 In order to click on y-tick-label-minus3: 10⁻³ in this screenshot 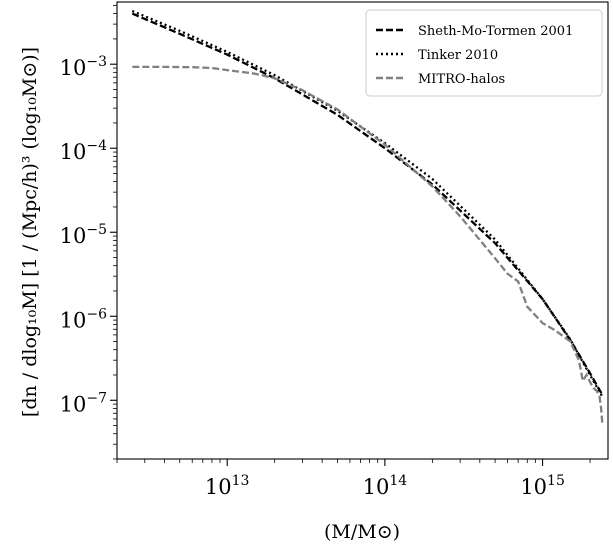, I will do `click(83, 67)`.